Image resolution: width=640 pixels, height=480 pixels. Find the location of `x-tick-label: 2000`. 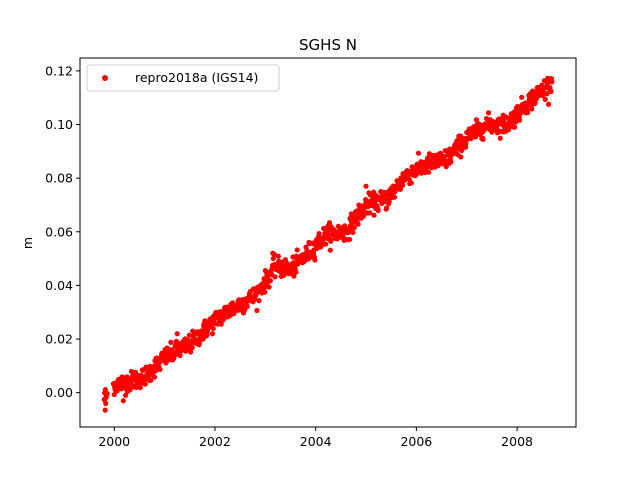

x-tick-label: 2000 is located at coordinates (114, 441).